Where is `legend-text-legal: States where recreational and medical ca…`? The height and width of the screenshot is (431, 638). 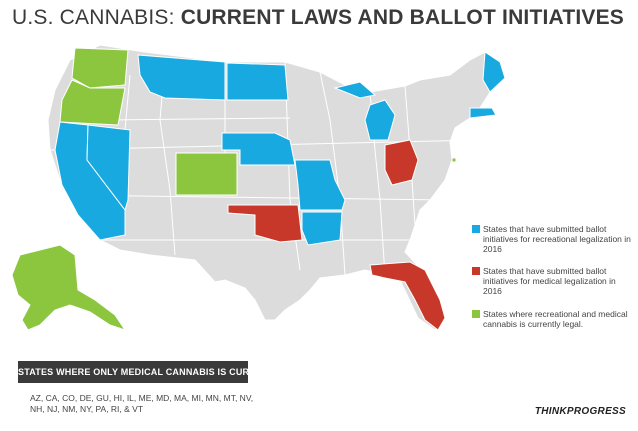 legend-text-legal: States where recreational and medical ca… is located at coordinates (555, 319).